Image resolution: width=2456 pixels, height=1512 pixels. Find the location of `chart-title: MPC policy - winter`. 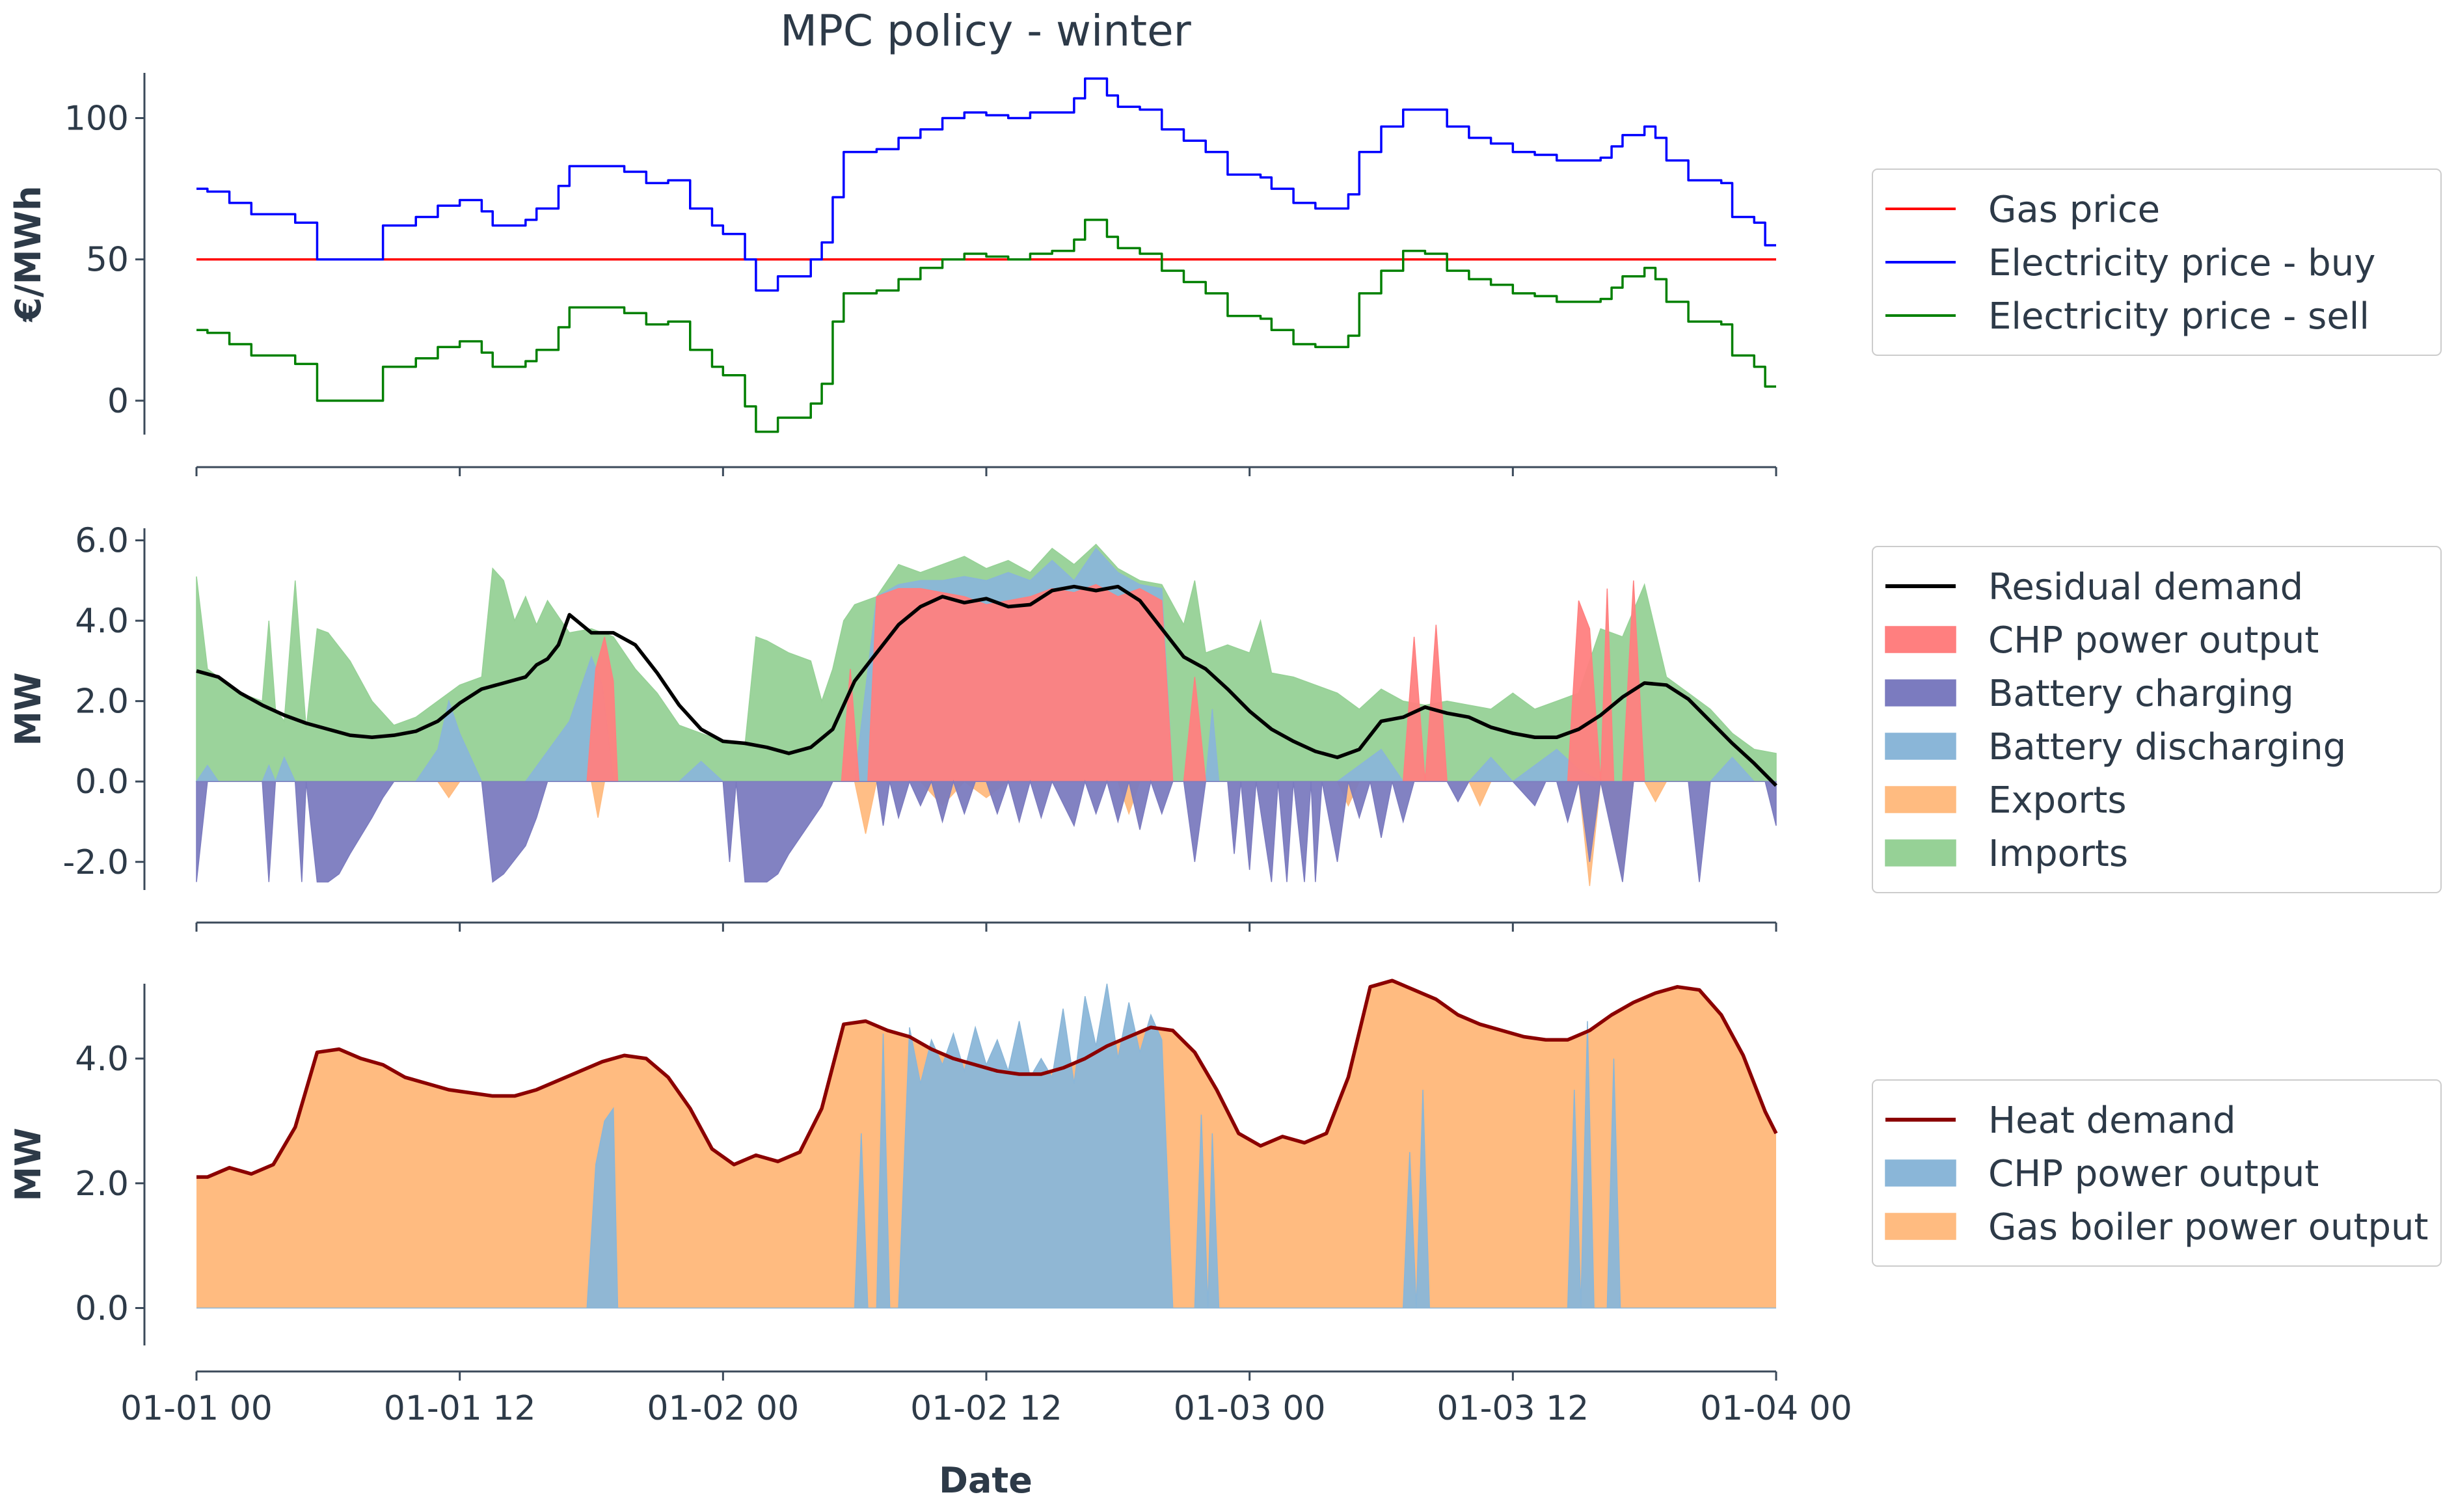

chart-title: MPC policy - winter is located at coordinates (986, 31).